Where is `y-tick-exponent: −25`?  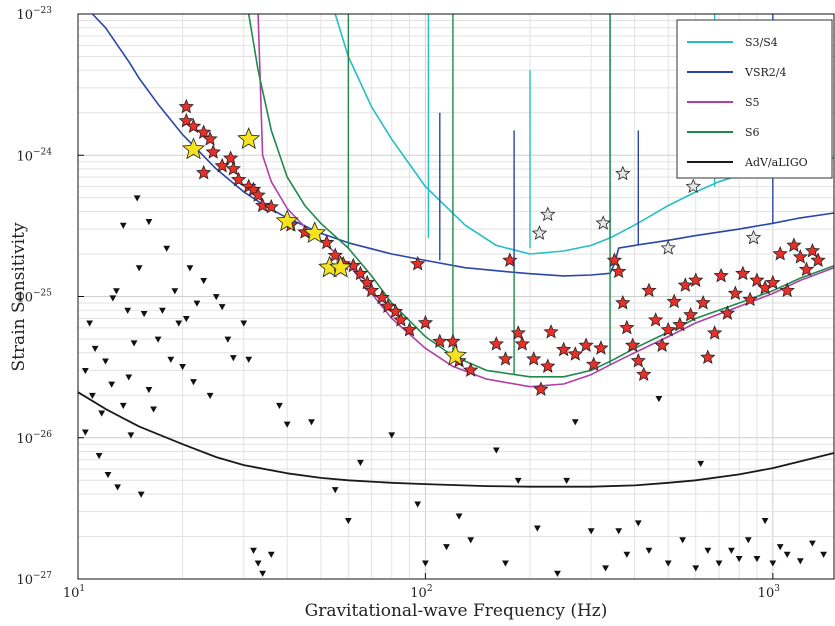
y-tick-exponent: −25 is located at coordinates (42, 294).